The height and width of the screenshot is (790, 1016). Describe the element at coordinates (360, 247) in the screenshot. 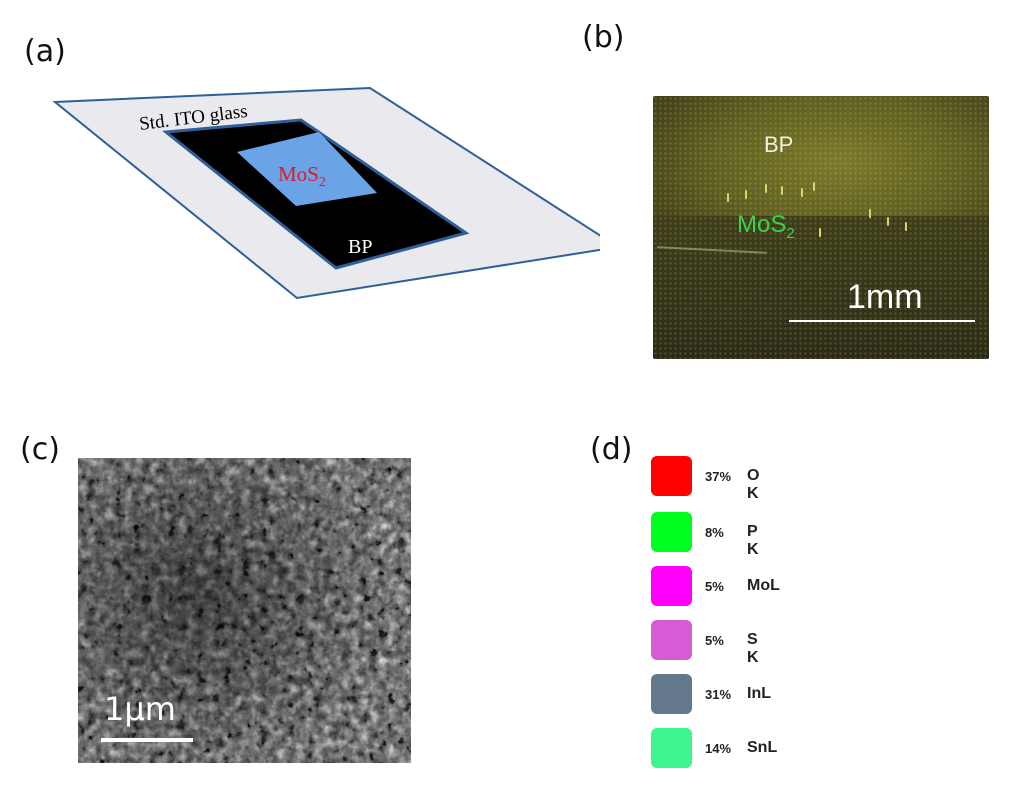

I see `bp-label: BP` at that location.